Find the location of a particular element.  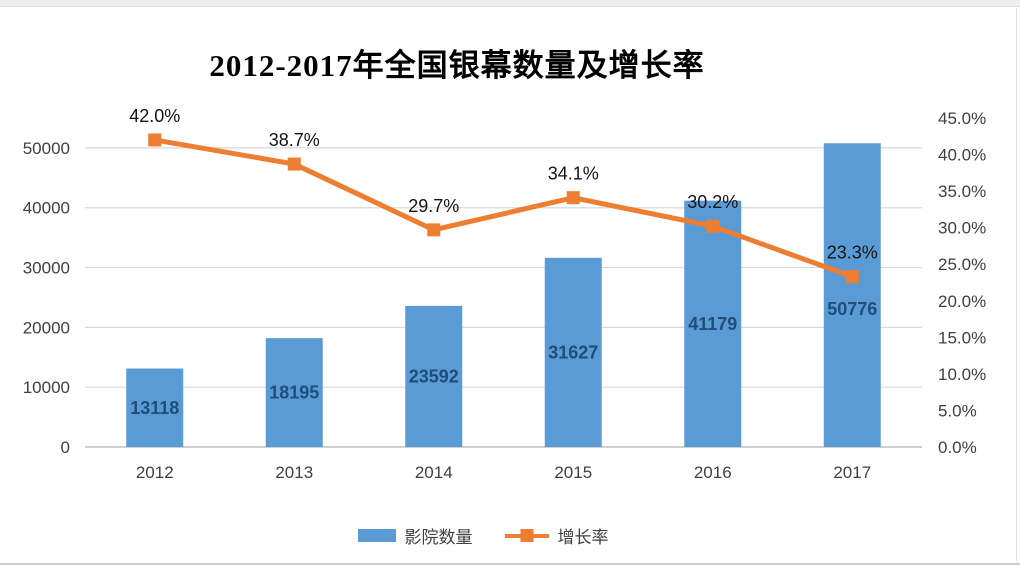

line-marker-2012 is located at coordinates (155, 140).